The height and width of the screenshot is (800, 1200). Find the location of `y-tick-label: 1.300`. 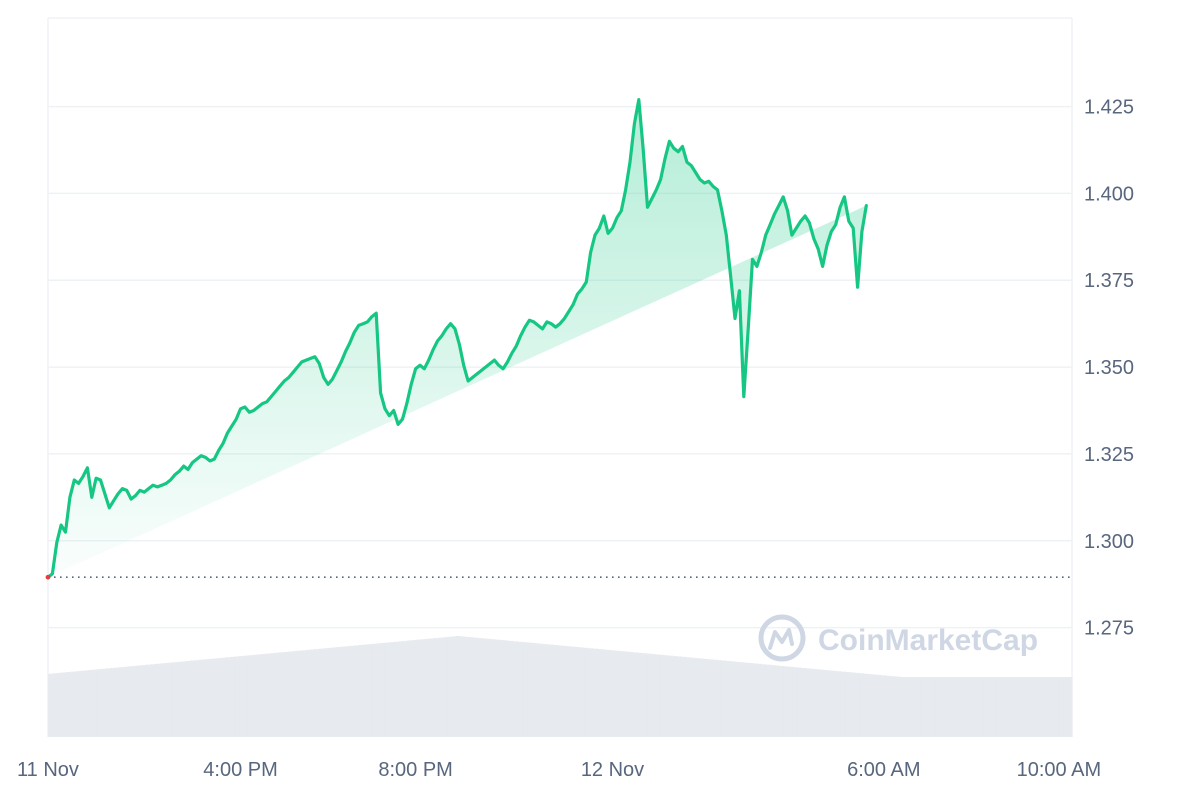

y-tick-label: 1.300 is located at coordinates (1109, 542).